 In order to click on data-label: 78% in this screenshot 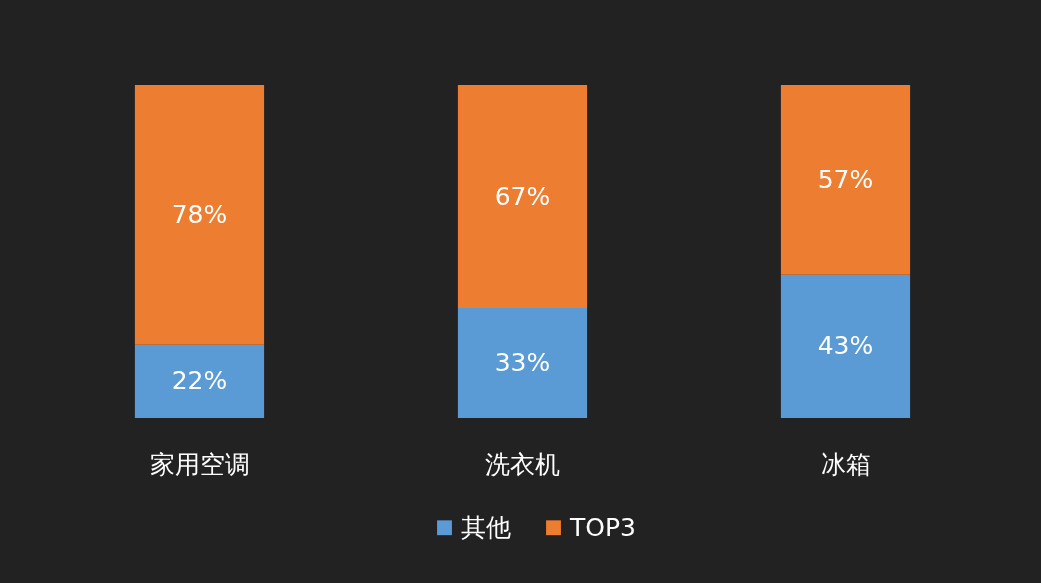, I will do `click(199, 214)`.